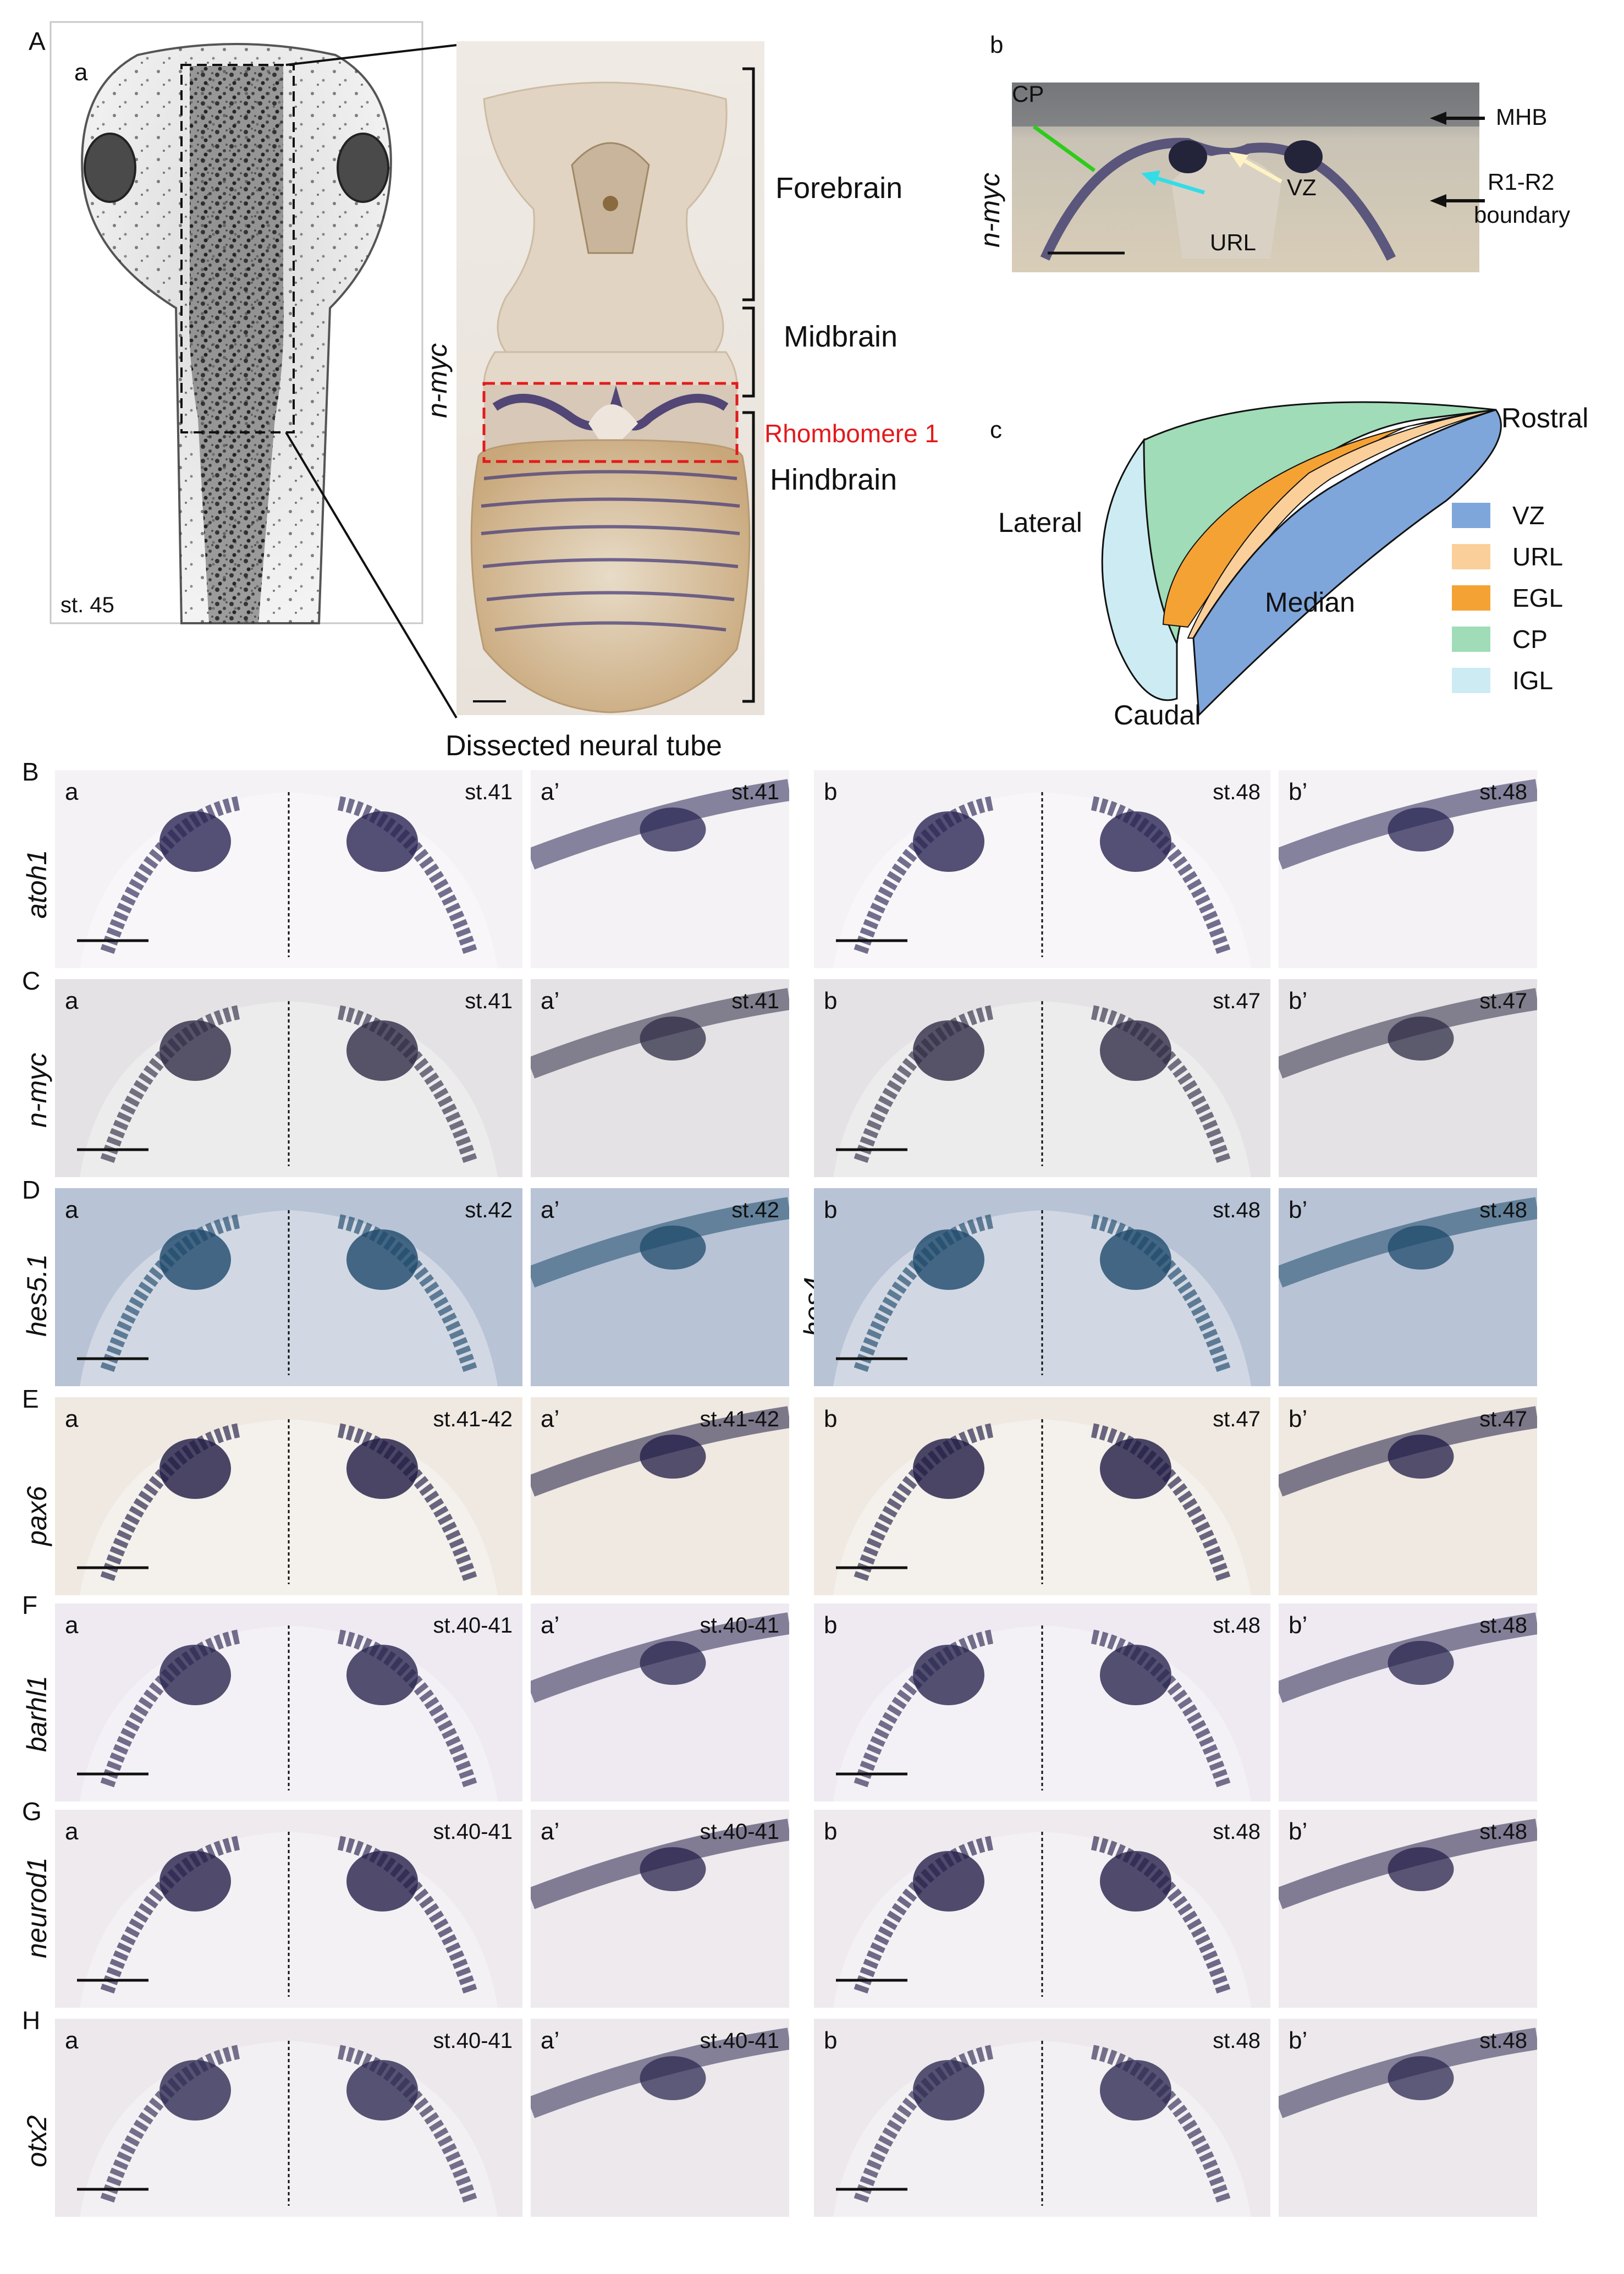  Describe the element at coordinates (1236, 1626) in the screenshot. I see `stage-F-b: st.48` at that location.